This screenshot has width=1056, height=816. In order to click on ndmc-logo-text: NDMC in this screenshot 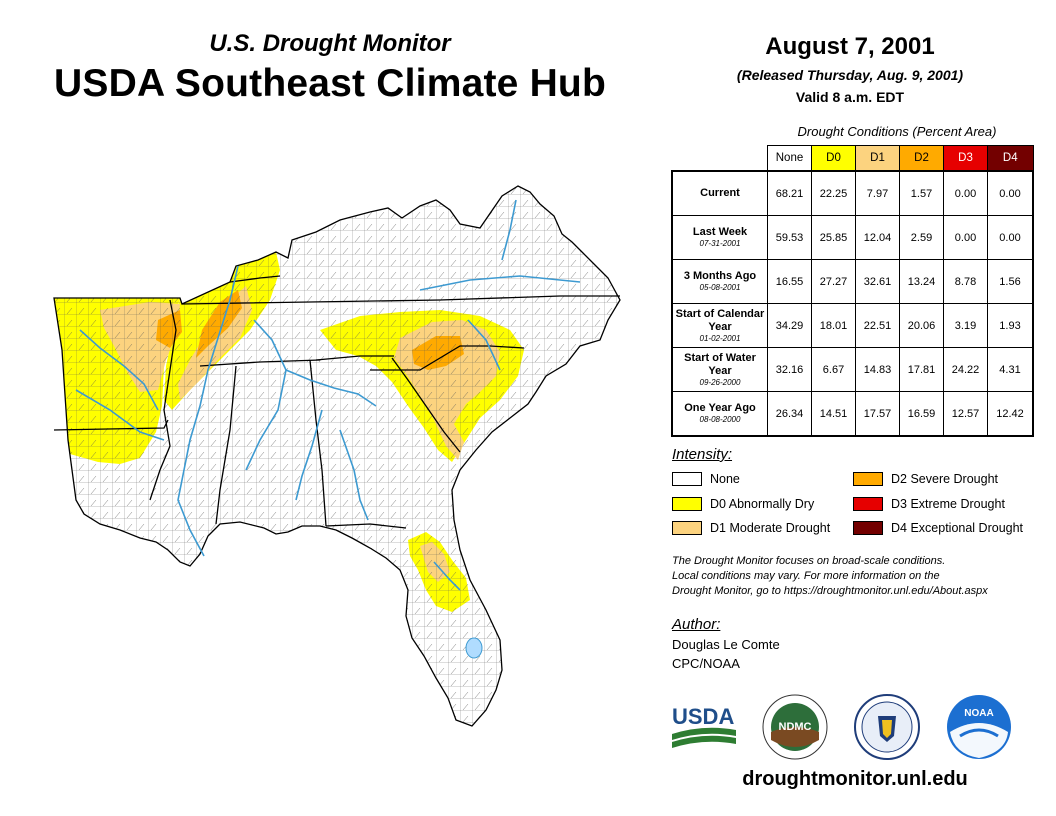, I will do `click(795, 727)`.